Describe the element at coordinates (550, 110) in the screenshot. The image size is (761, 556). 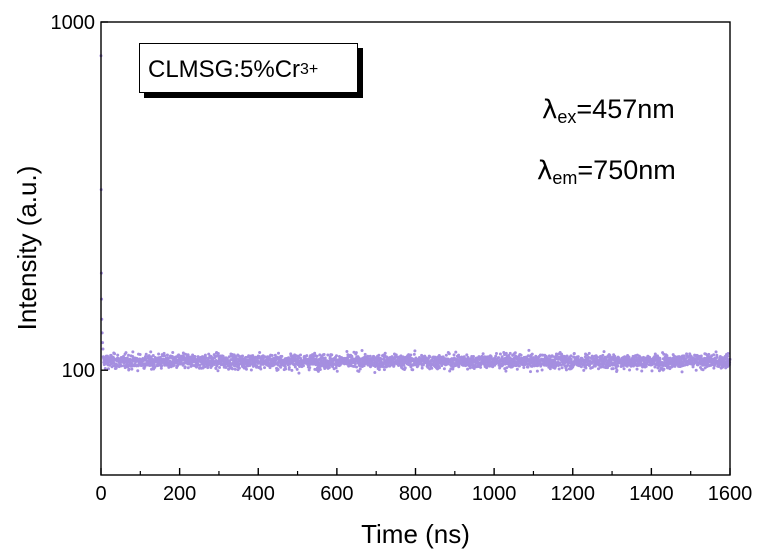
I see `lambda-symbol: λ` at that location.